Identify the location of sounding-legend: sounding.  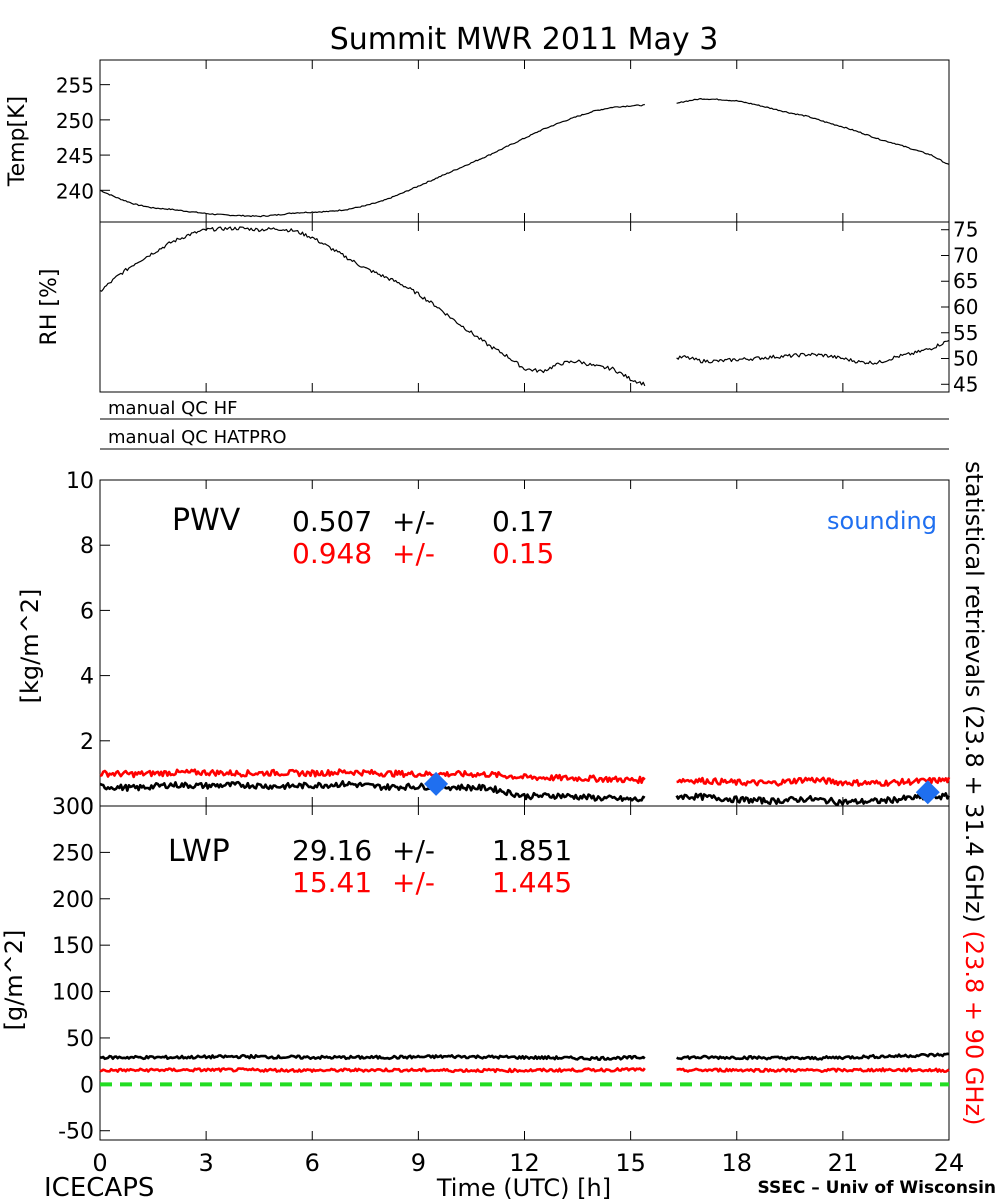
(882, 521).